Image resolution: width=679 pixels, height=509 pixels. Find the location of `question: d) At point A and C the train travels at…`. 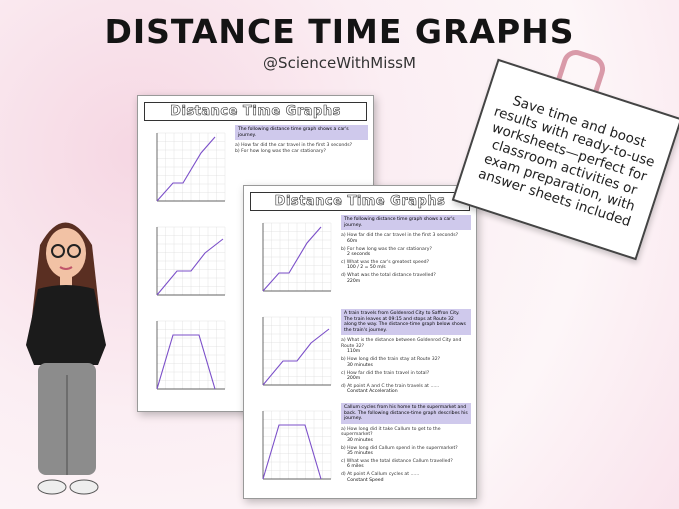

question: d) At point A and C the train travels at… is located at coordinates (390, 386).